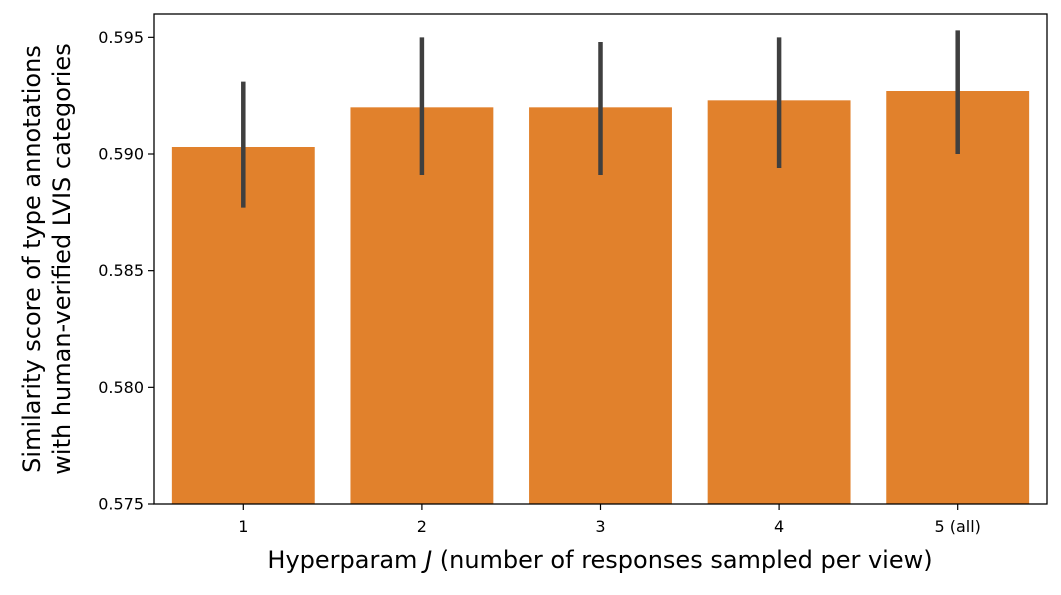  Describe the element at coordinates (682, 560) in the screenshot. I see `x-axis-title-suffix: (number of responses sampled per view)` at that location.